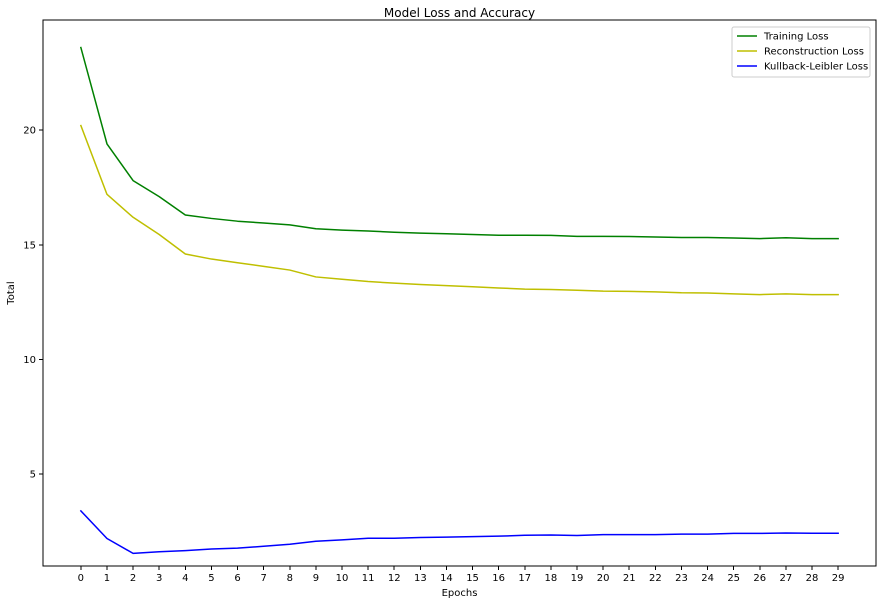  What do you see at coordinates (446, 578) in the screenshot?
I see `x-tick-label: 14` at bounding box center [446, 578].